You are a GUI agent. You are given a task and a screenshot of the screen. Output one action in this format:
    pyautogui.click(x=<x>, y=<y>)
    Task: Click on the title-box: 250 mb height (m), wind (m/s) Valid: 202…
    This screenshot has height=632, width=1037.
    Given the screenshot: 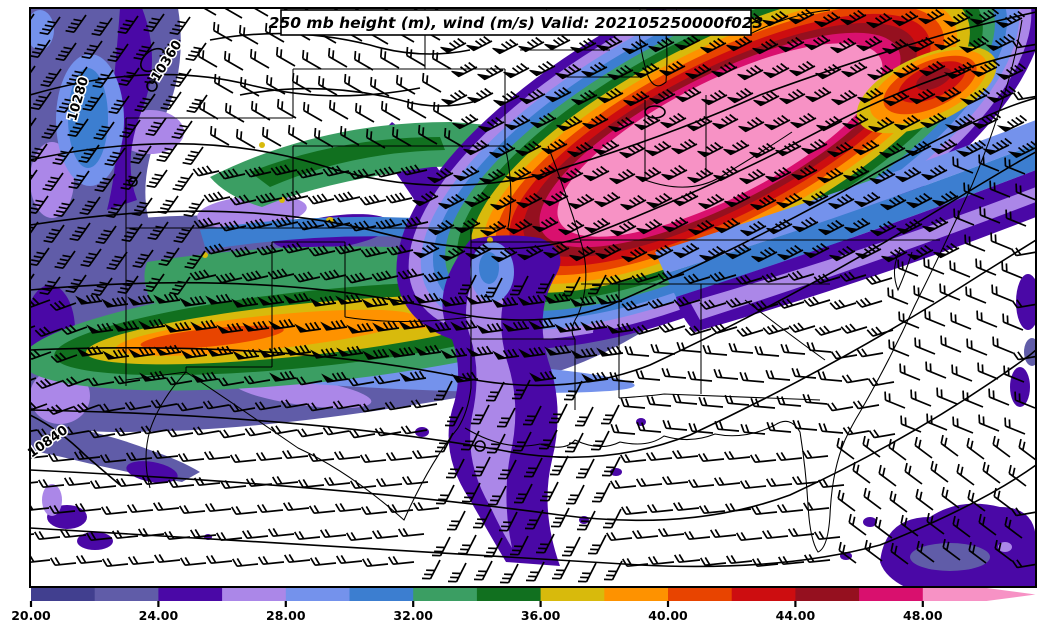 What is the action you would take?
    pyautogui.click(x=516, y=22)
    